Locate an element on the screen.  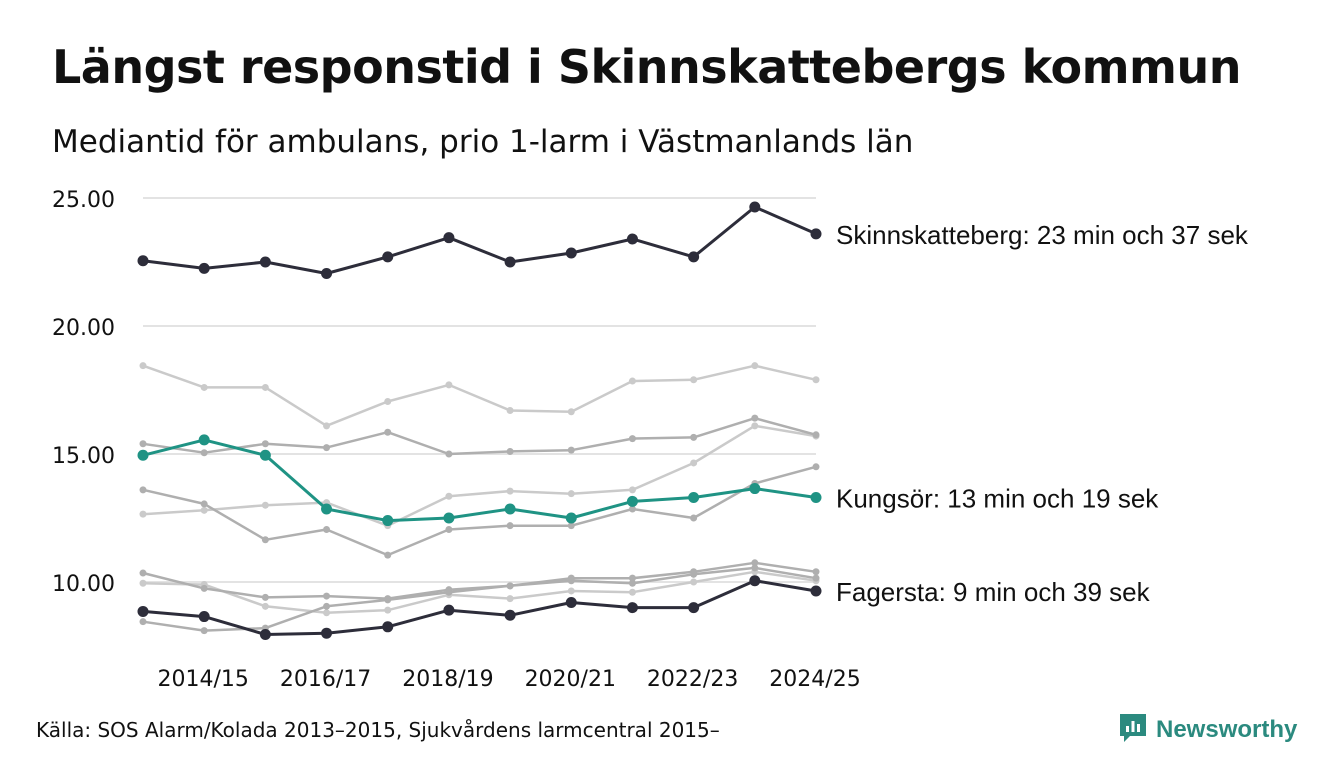
x-tick-label: 2016/17 is located at coordinates (325, 679).